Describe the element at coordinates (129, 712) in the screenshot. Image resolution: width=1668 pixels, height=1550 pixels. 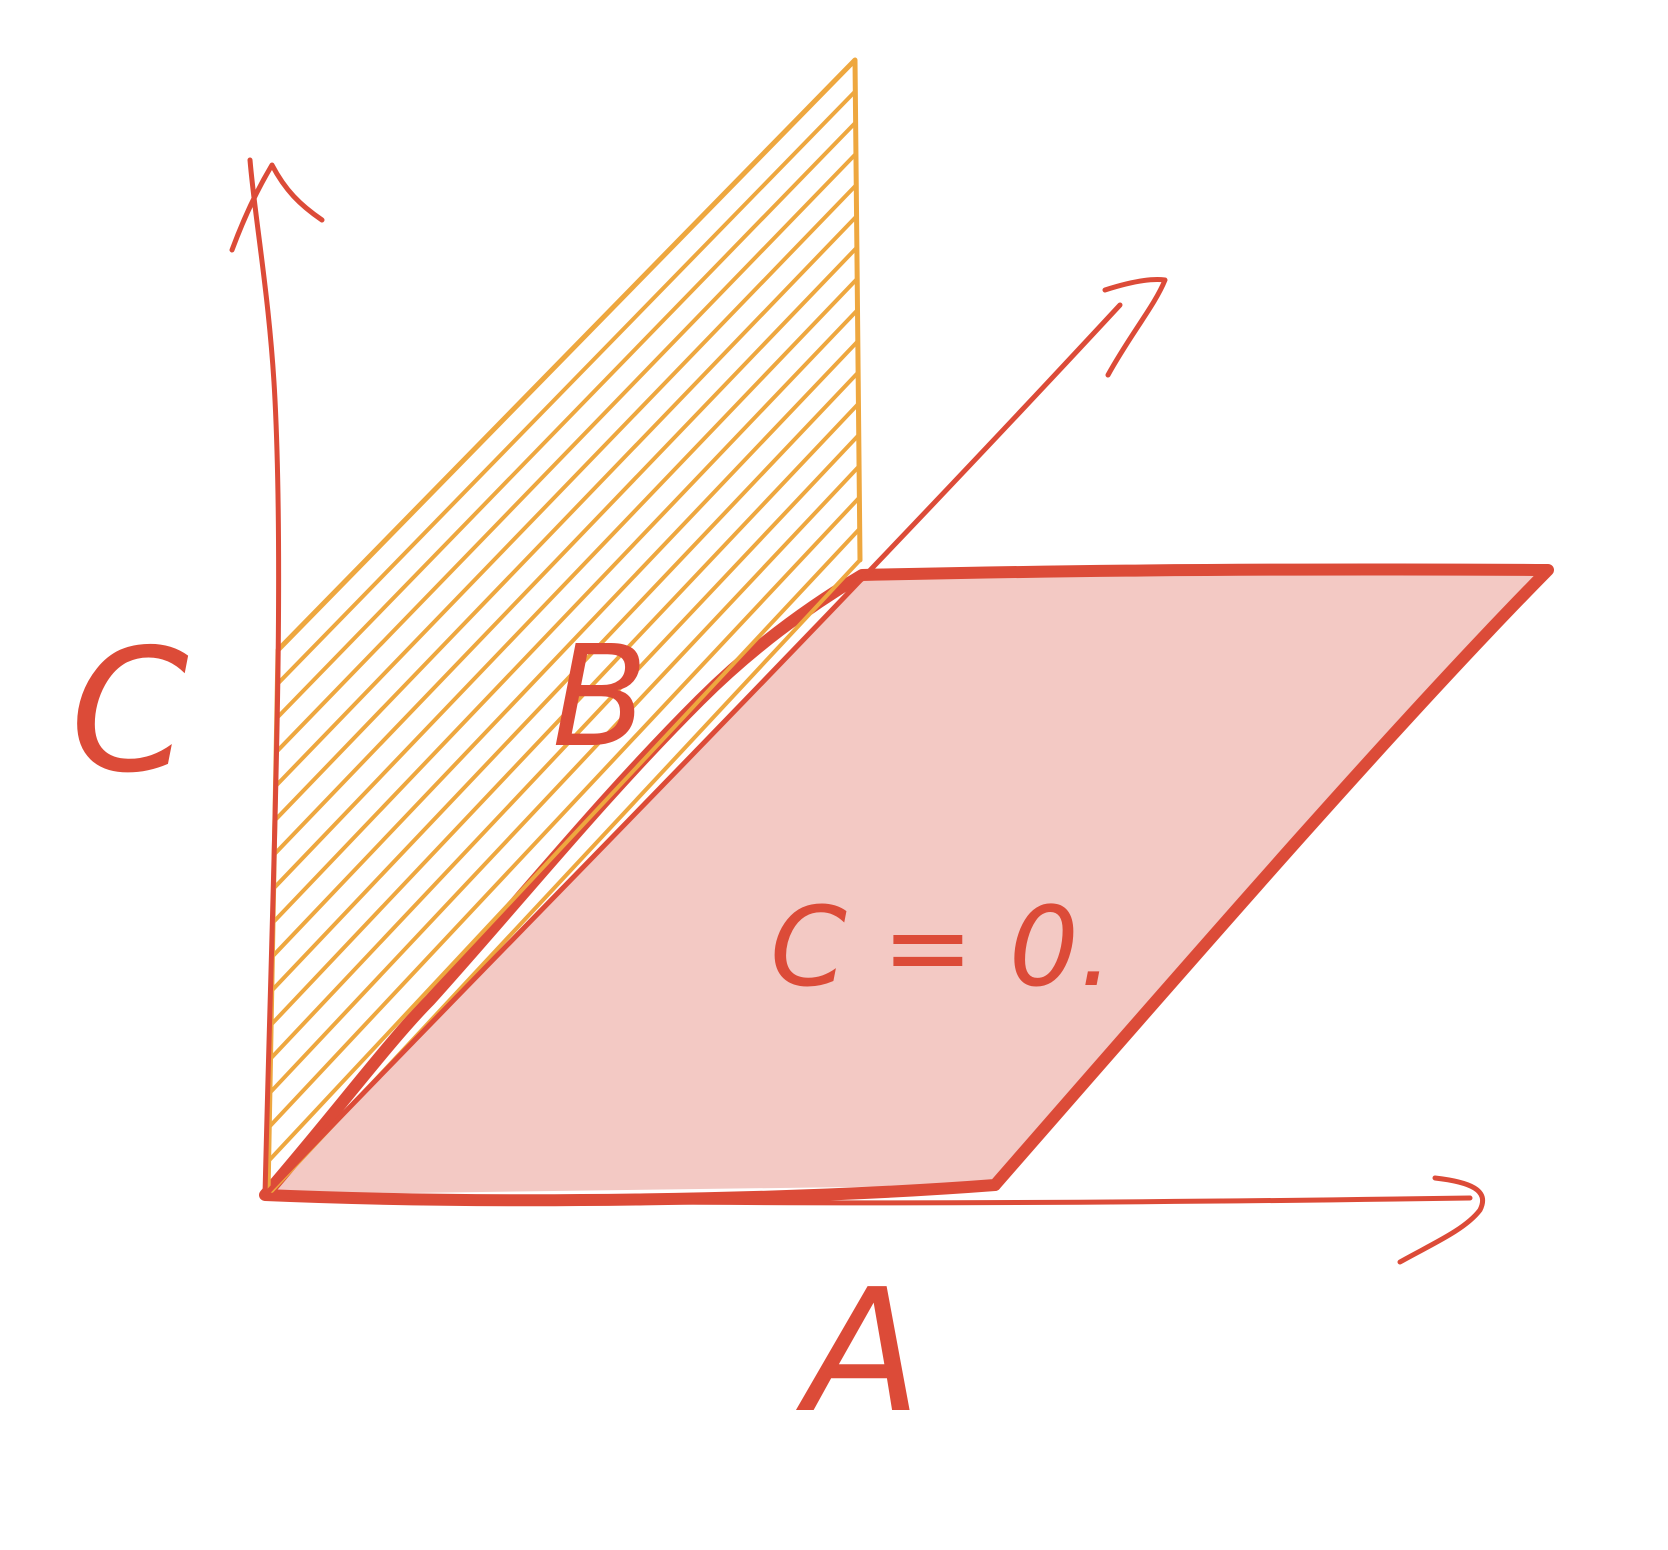
I see `vertical-axis-label: C` at that location.